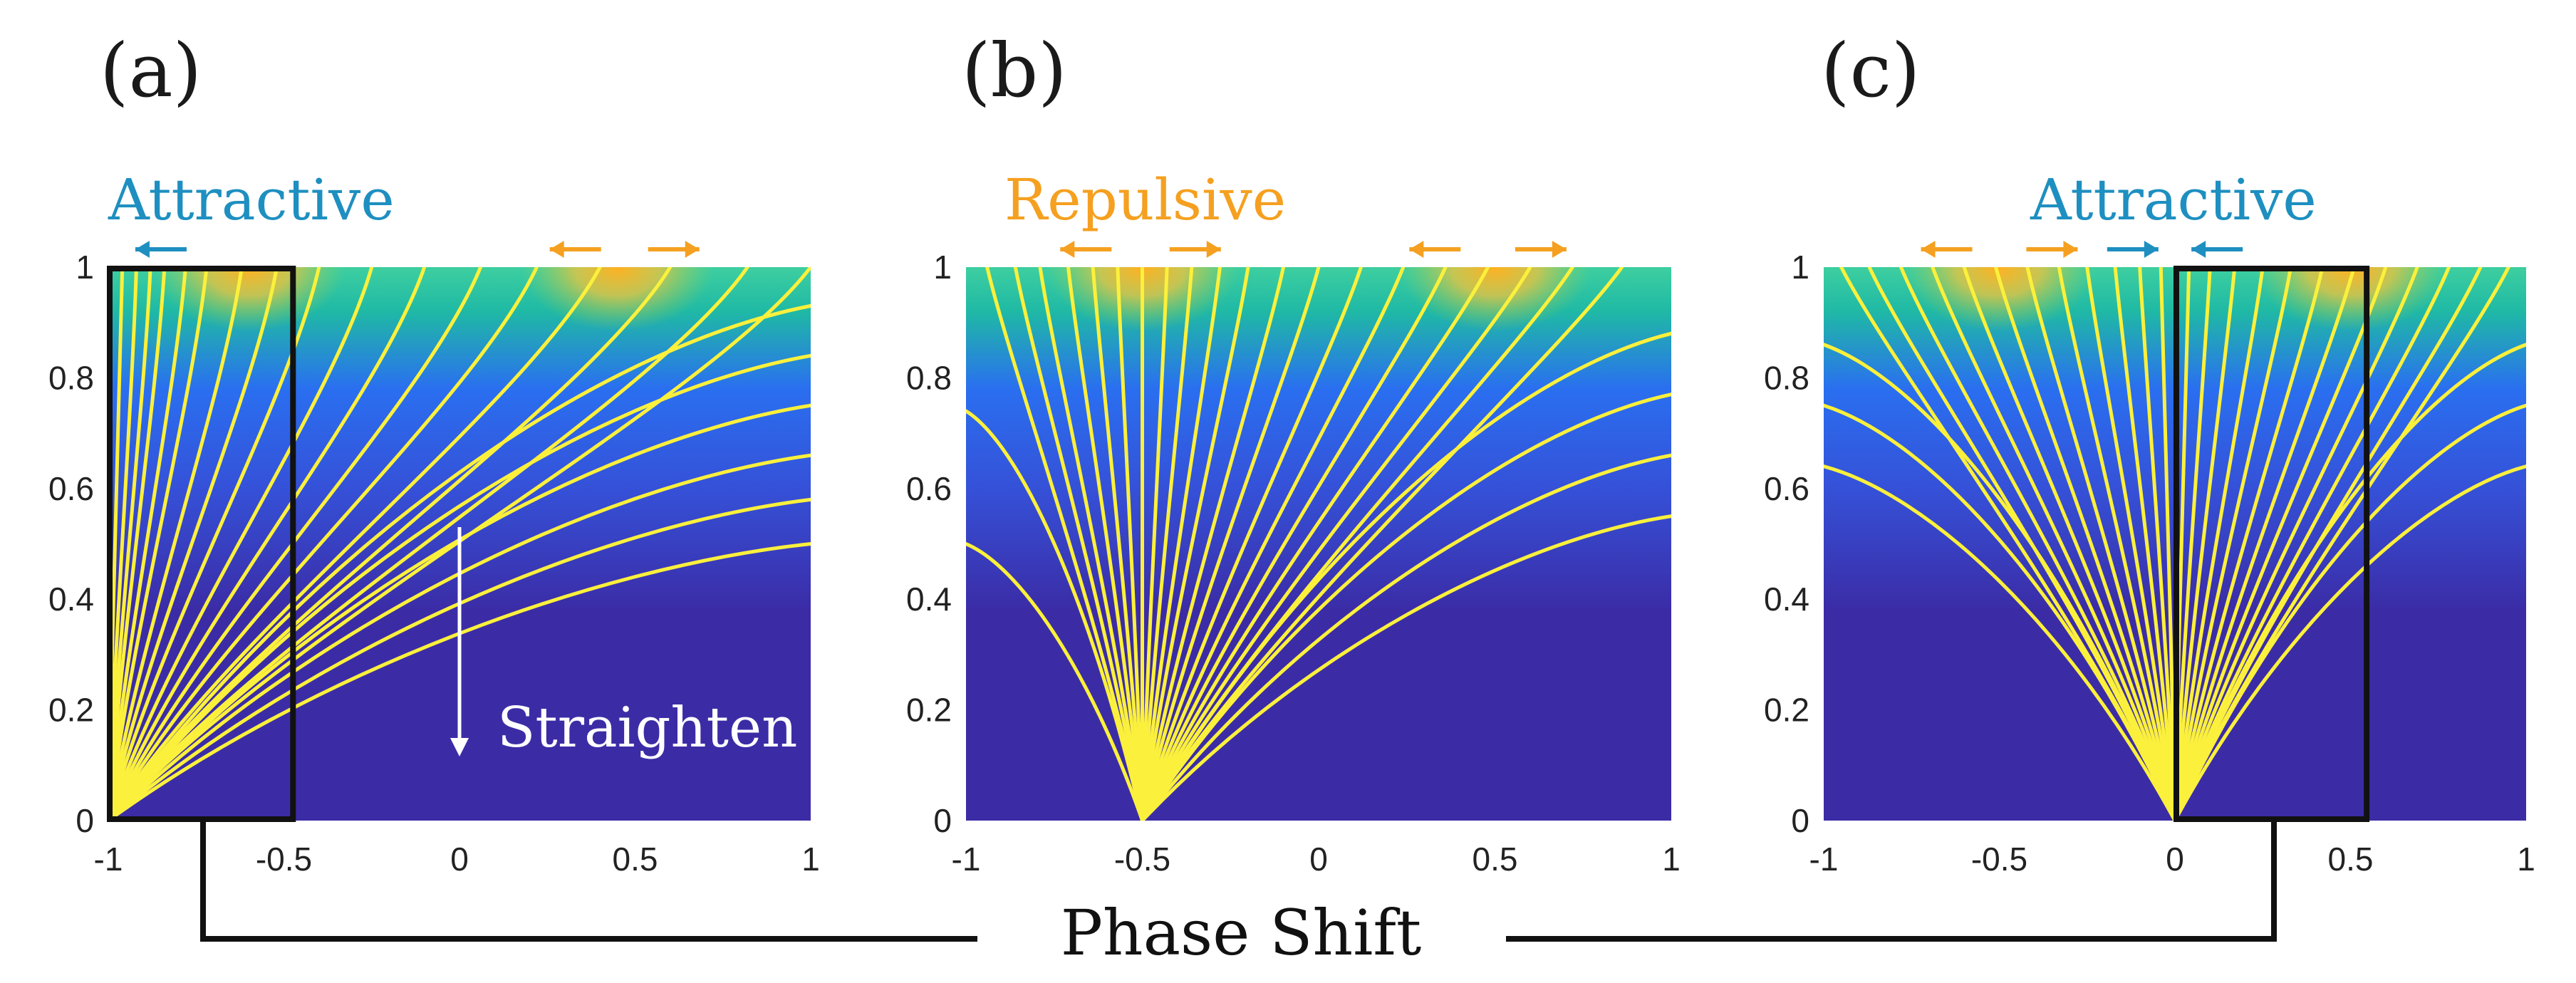 This screenshot has height=983, width=2576. Describe the element at coordinates (151, 70) in the screenshot. I see `panel-letter: (a)` at that location.